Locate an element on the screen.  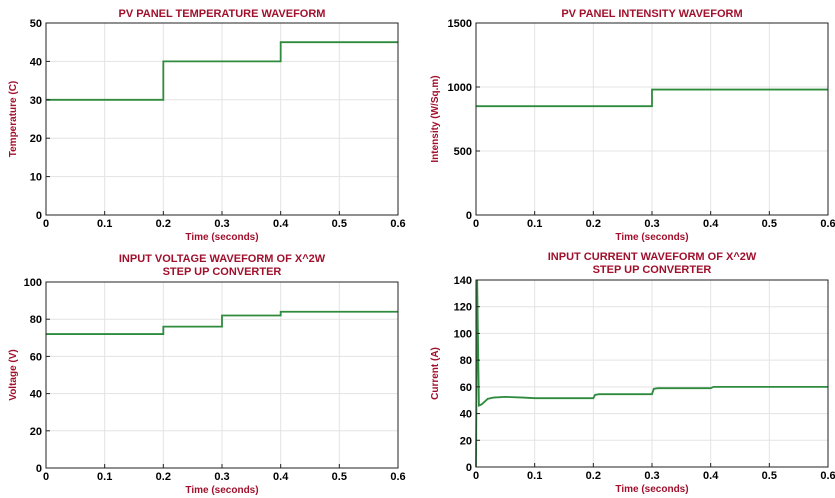
y-tick-label: 10 is located at coordinates (36, 178).